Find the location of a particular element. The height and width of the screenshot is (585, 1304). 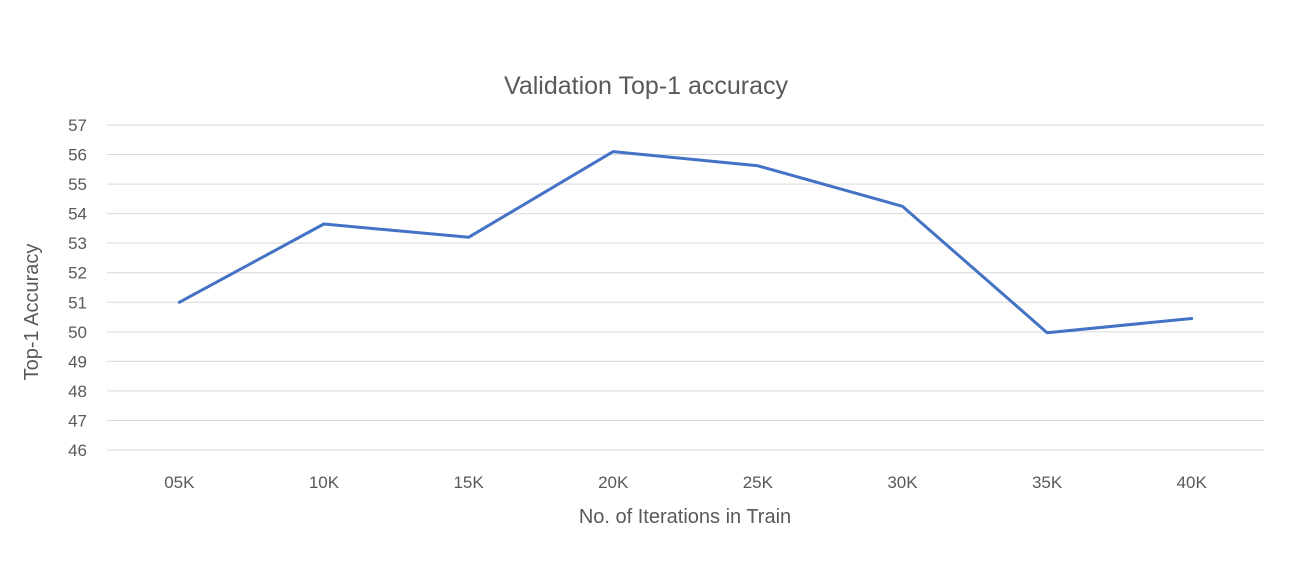

x-tick-label: 35K is located at coordinates (1047, 482).